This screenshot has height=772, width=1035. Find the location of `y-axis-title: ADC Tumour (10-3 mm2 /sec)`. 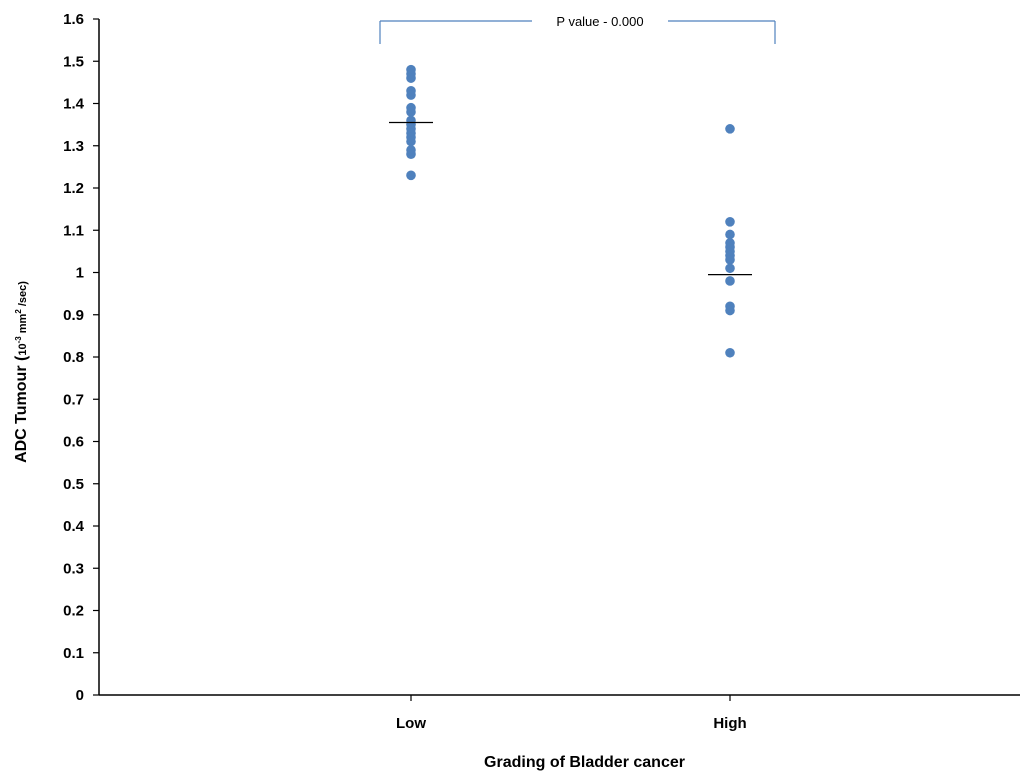

y-axis-title: ADC Tumour (10-3 mm2 /sec) is located at coordinates (21, 372).